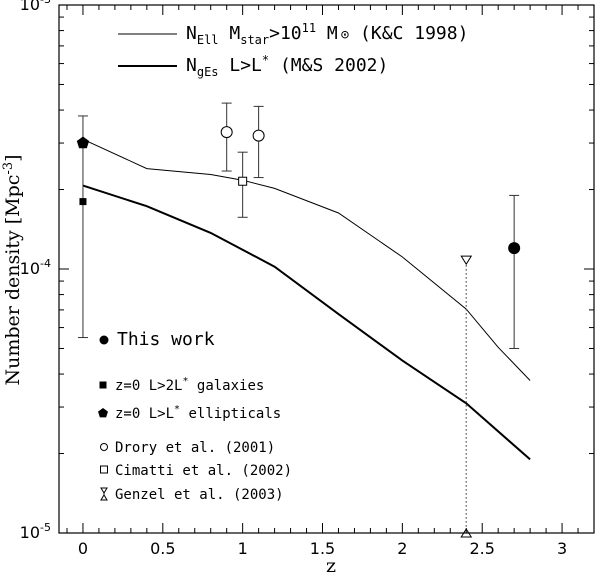  I want to click on y-tick-label: 10⁻⁴, so click(35, 267).